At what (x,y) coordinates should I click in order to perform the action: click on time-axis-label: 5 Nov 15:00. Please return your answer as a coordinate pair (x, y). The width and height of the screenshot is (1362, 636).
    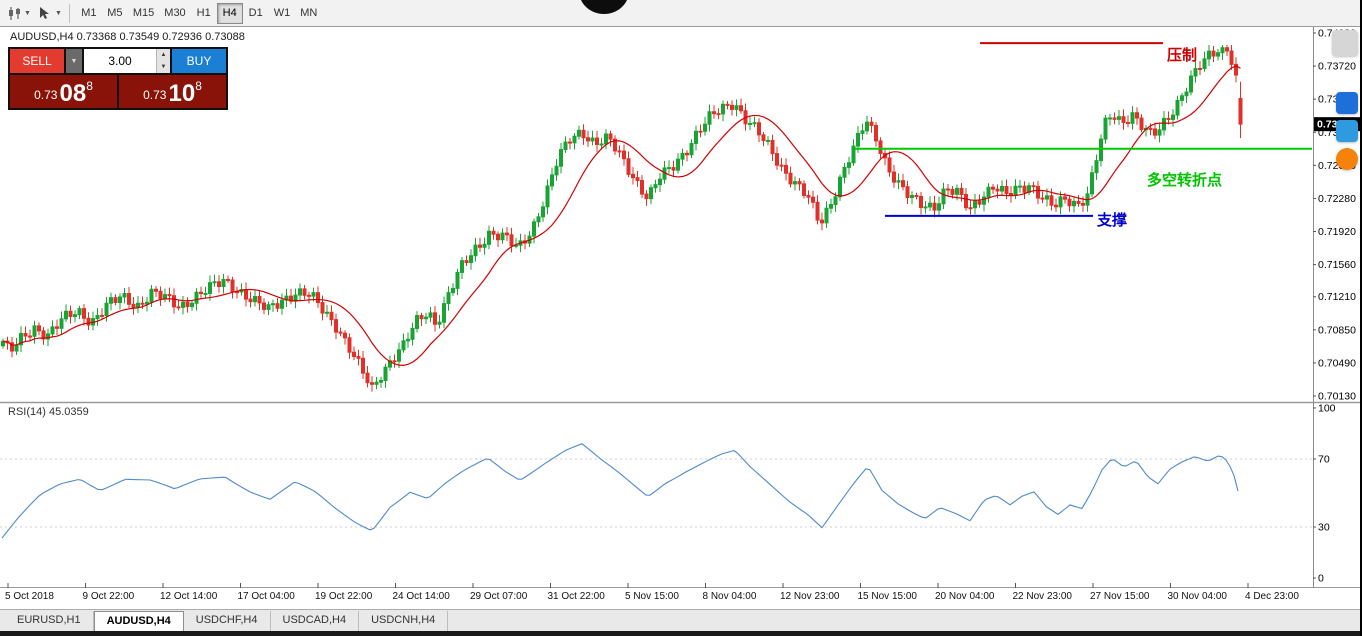
    Looking at the image, I should click on (652, 596).